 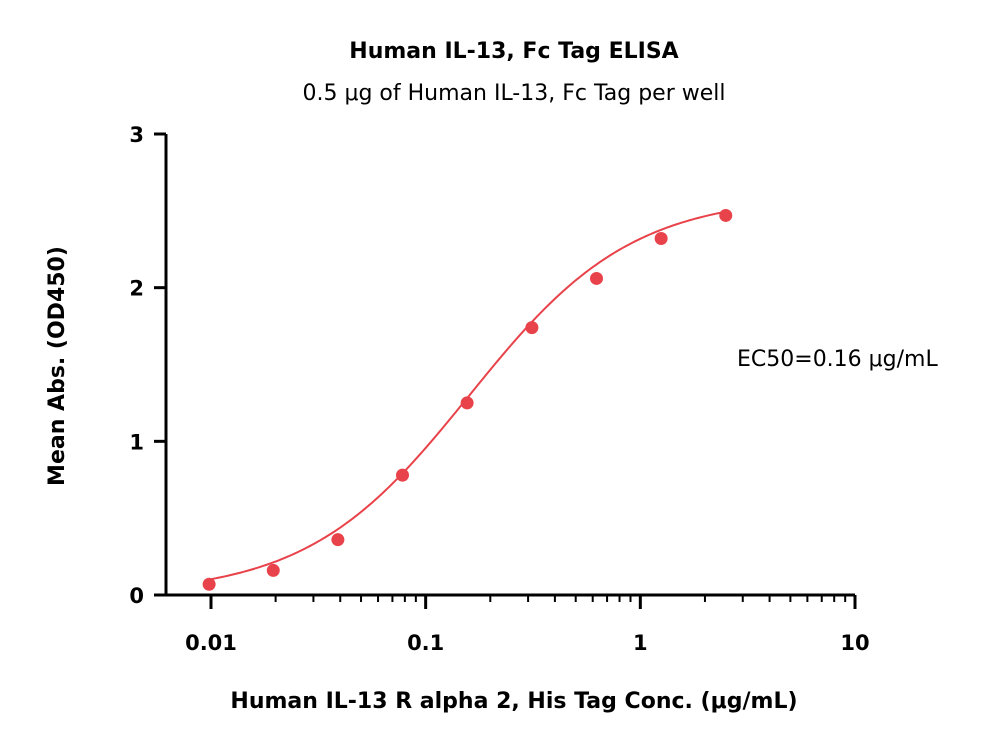 I want to click on x-tick-label: 1, so click(x=640, y=643).